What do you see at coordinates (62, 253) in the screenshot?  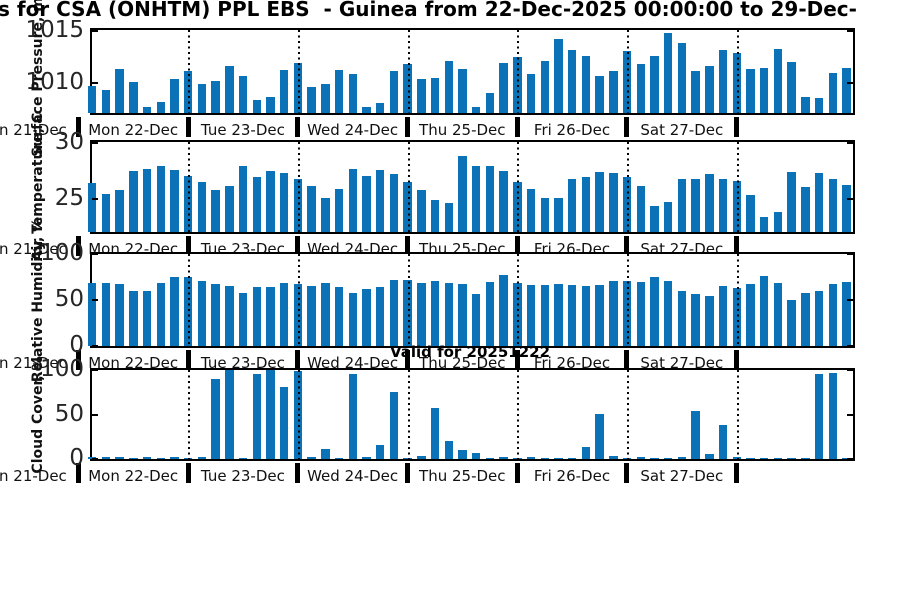 I see `y-tick-label: 100` at bounding box center [62, 253].